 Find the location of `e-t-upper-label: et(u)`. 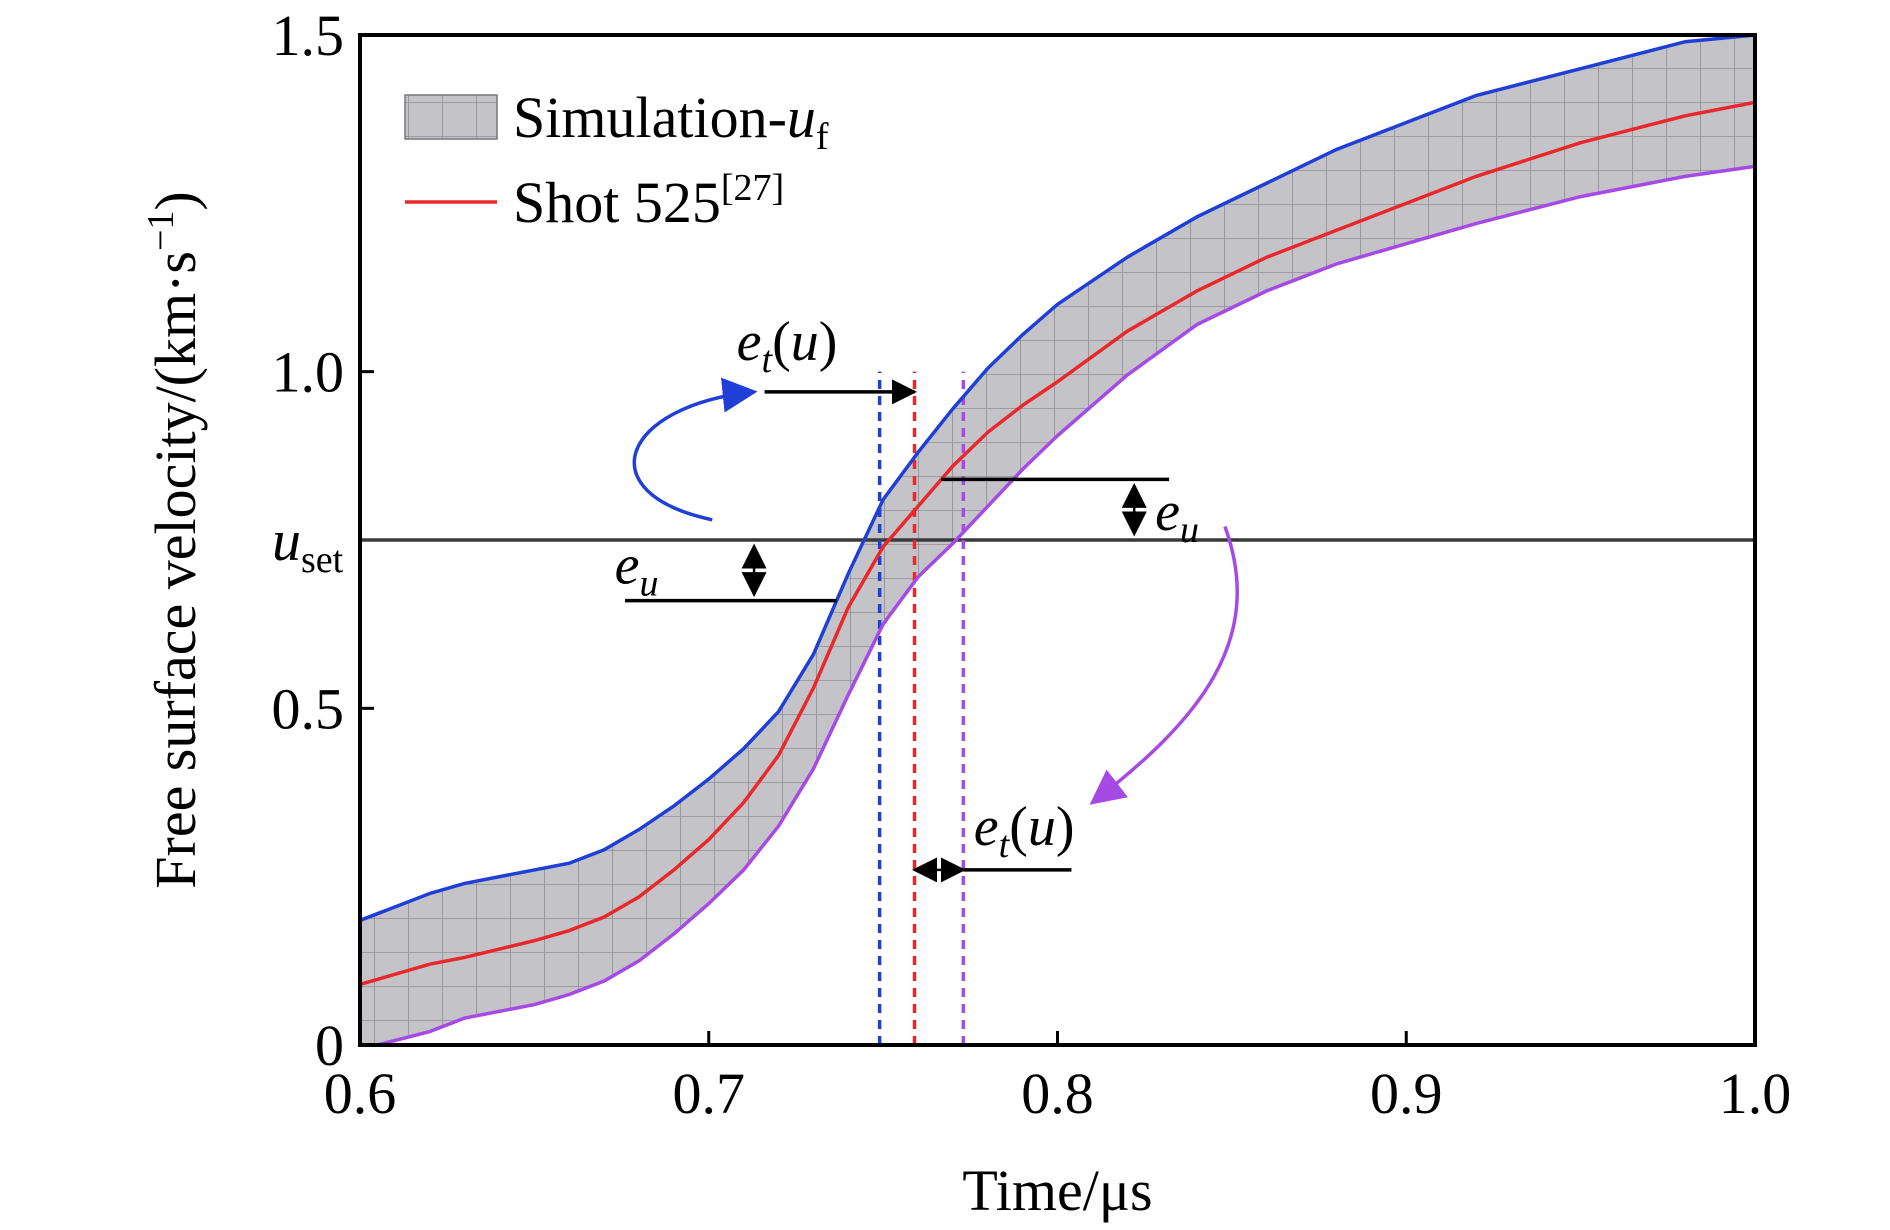

e-t-upper-label: et(u) is located at coordinates (787, 346).